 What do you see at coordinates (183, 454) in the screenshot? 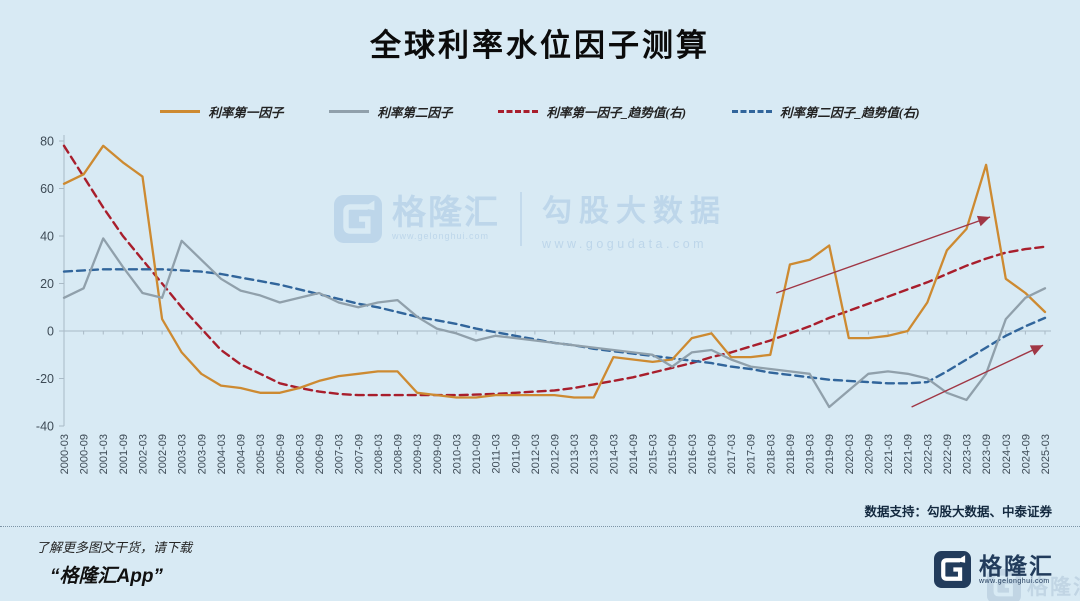
I see `x-tick-label: 2003-03` at bounding box center [183, 454].